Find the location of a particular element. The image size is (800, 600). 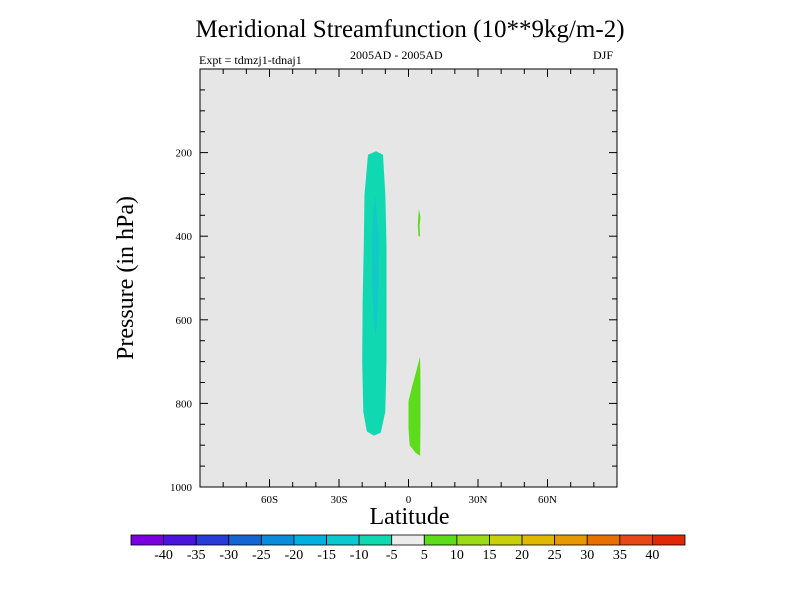

y-tick-label: 1000 is located at coordinates (181, 488).